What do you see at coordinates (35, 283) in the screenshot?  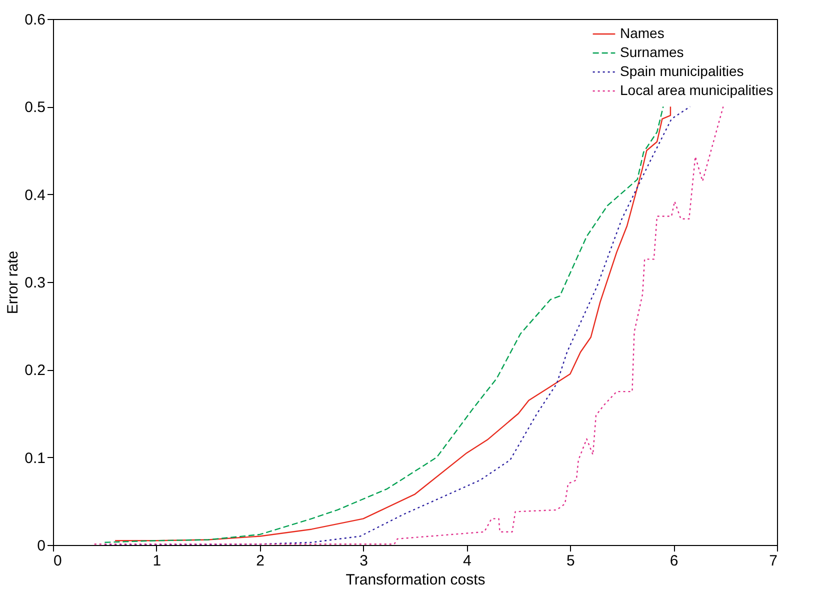 I see `y-tick-label: 0.3` at bounding box center [35, 283].